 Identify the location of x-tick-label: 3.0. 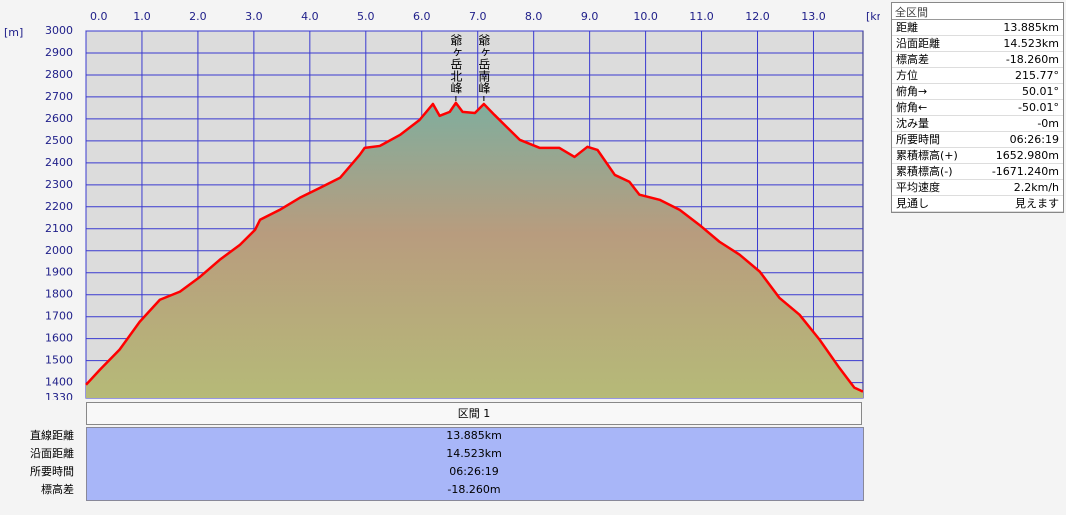
(254, 16).